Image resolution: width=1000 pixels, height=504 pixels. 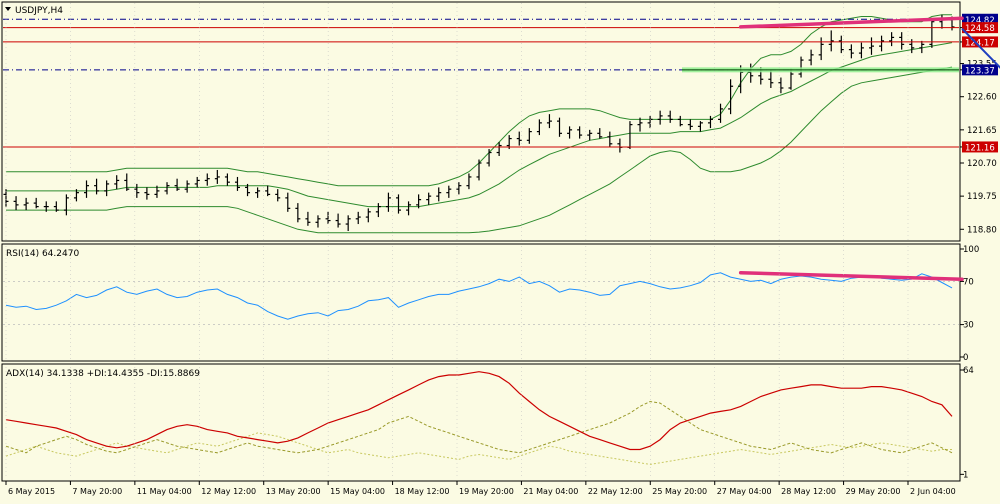 I want to click on time-label: 7 May 20:00, so click(x=97, y=491).